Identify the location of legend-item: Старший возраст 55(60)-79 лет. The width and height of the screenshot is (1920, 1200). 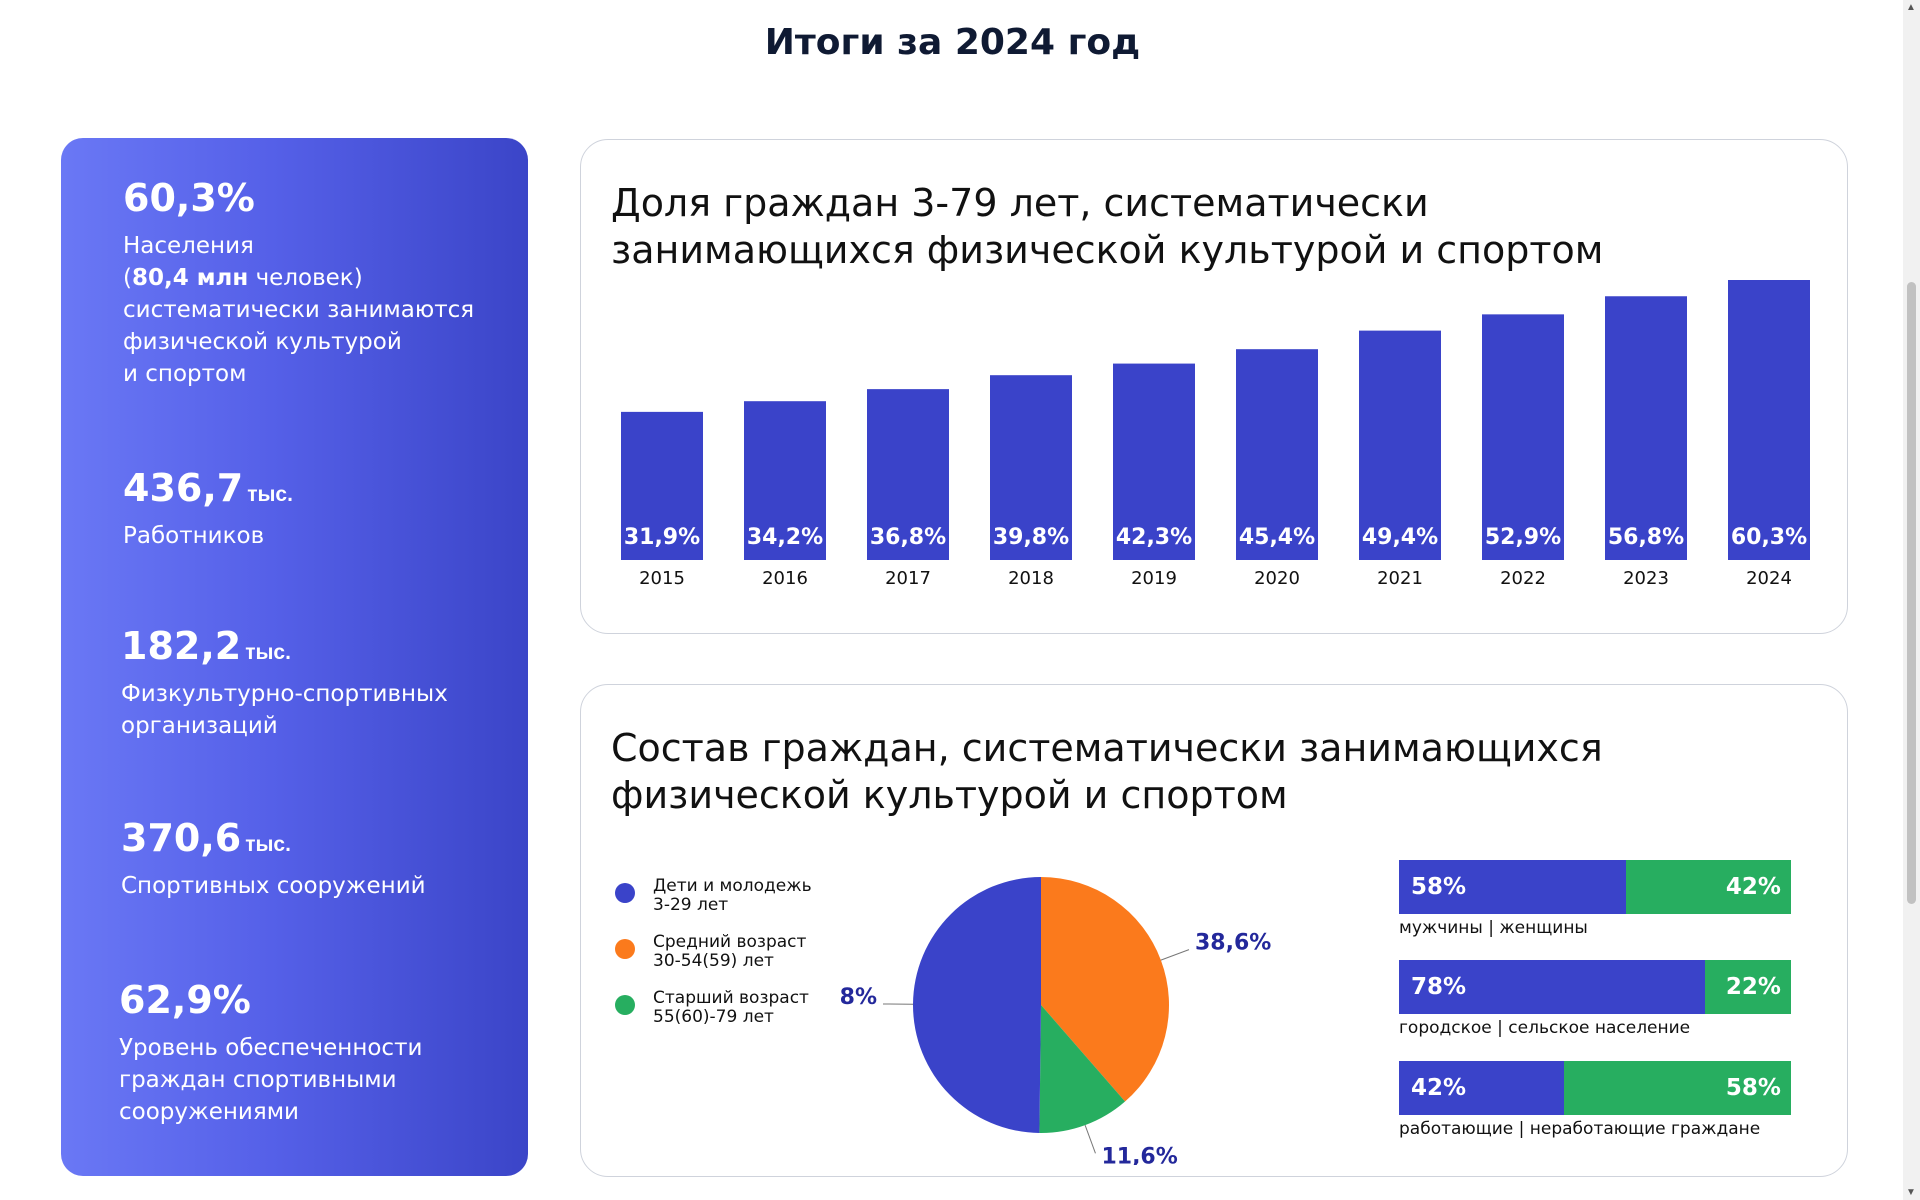
(719, 1008).